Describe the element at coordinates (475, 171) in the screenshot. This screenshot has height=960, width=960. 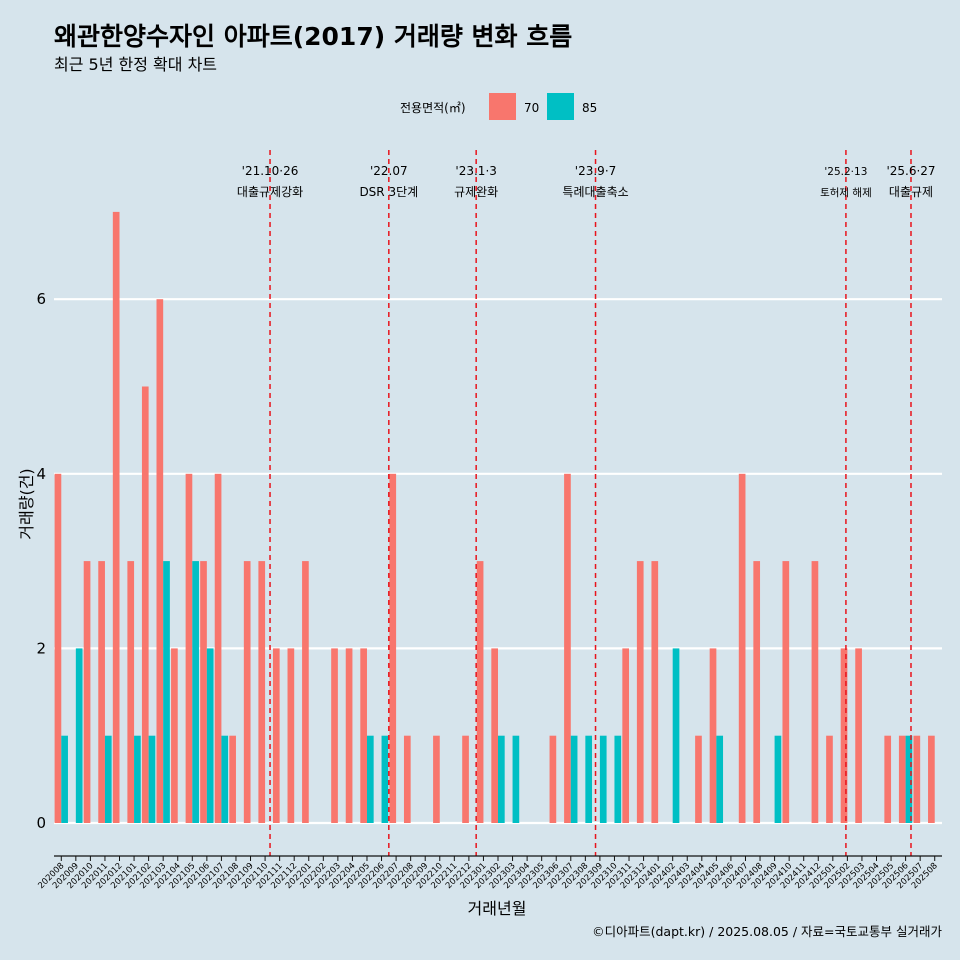
I see `event-date: '23.1·3` at that location.